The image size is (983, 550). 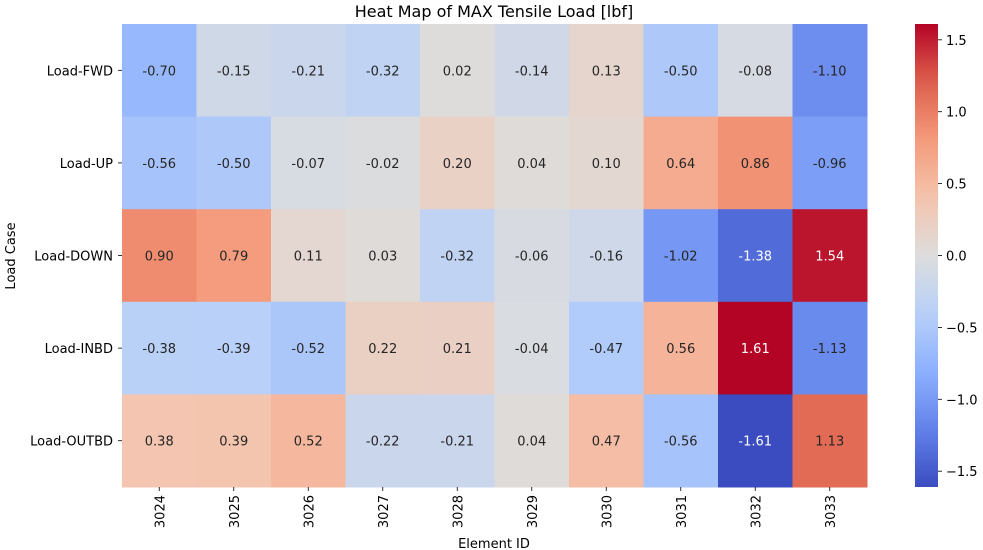 I want to click on cell-value-label: -0.38, so click(x=159, y=349).